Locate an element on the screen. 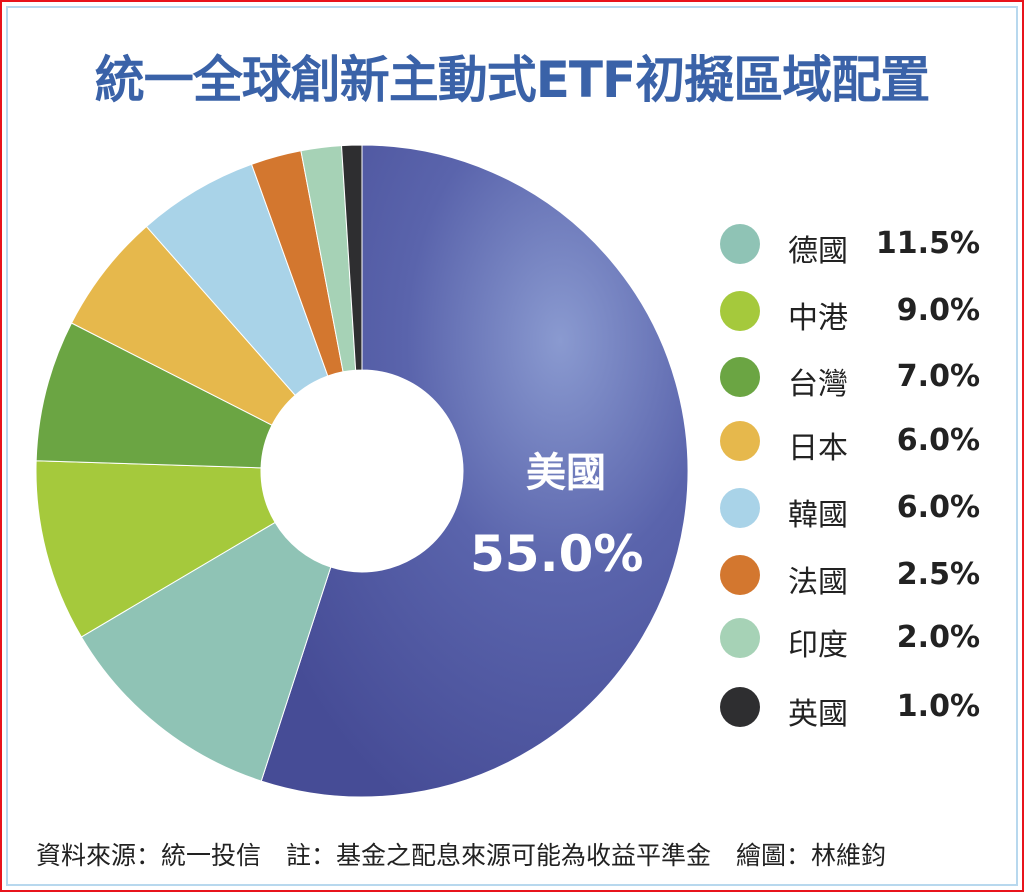 Image resolution: width=1024 pixels, height=892 pixels. legend-label: 印度 is located at coordinates (818, 645).